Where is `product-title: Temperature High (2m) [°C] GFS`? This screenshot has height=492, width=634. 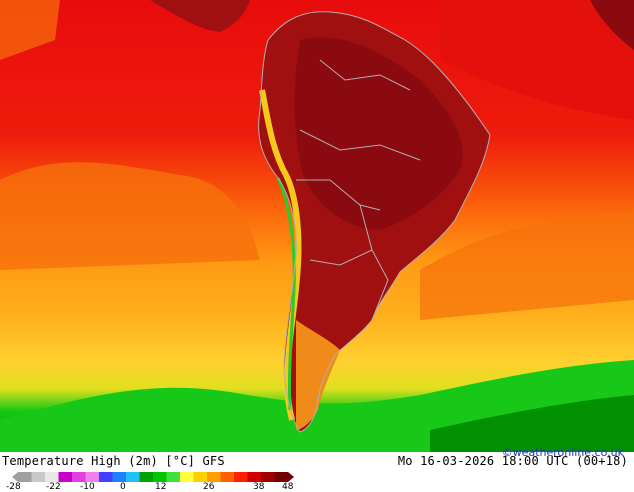
product-title: Temperature High (2m) [°C] GFS is located at coordinates (113, 461).